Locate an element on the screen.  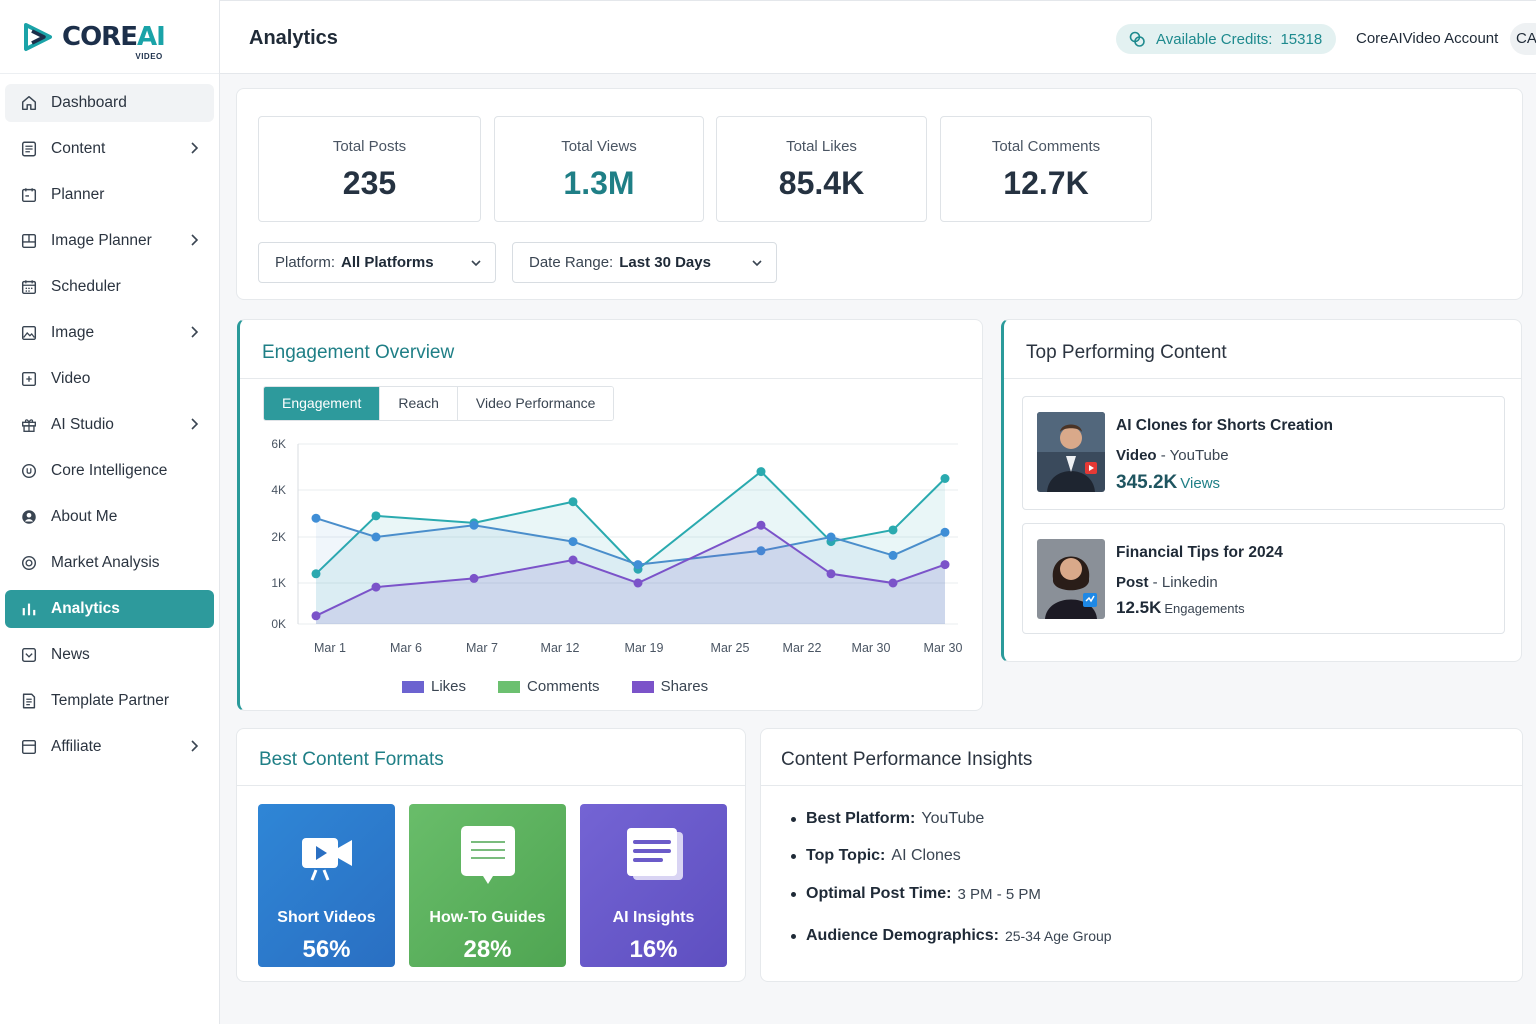
insight-item: Best Platform: YouTube is located at coordinates (887, 819).